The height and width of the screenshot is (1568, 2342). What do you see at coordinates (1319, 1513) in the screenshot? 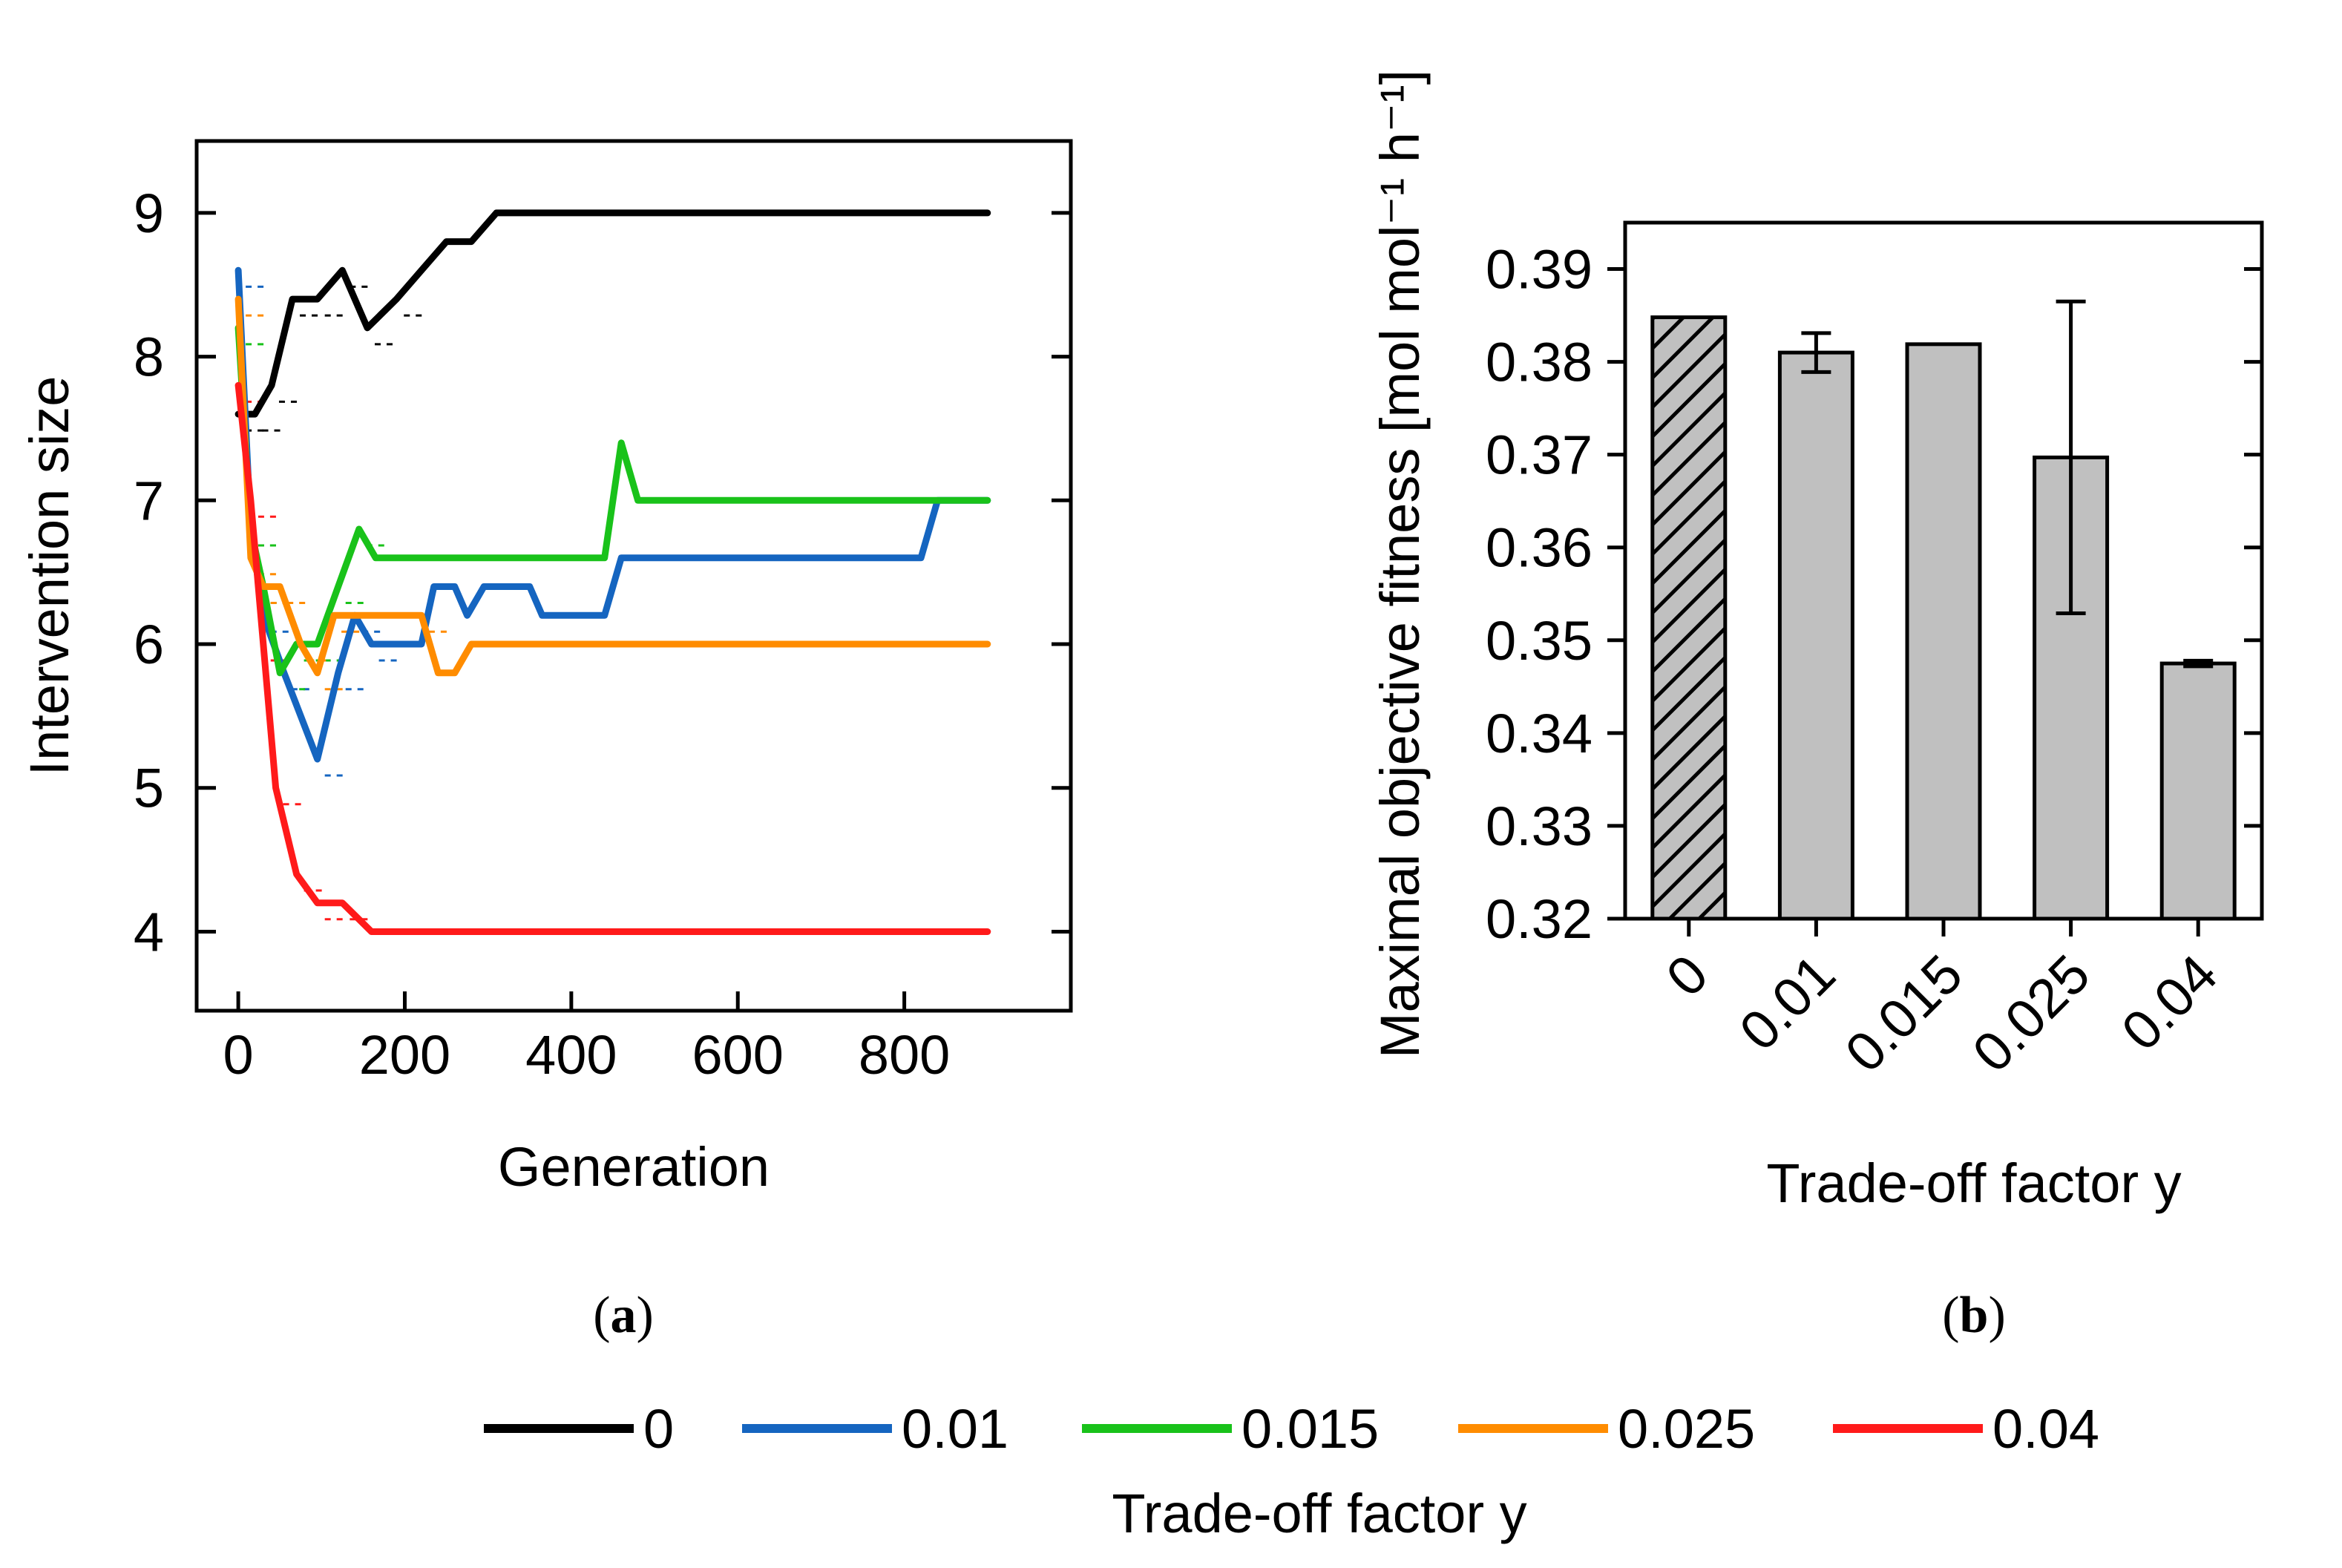
I see `legend-title: Trade-off factor y` at bounding box center [1319, 1513].